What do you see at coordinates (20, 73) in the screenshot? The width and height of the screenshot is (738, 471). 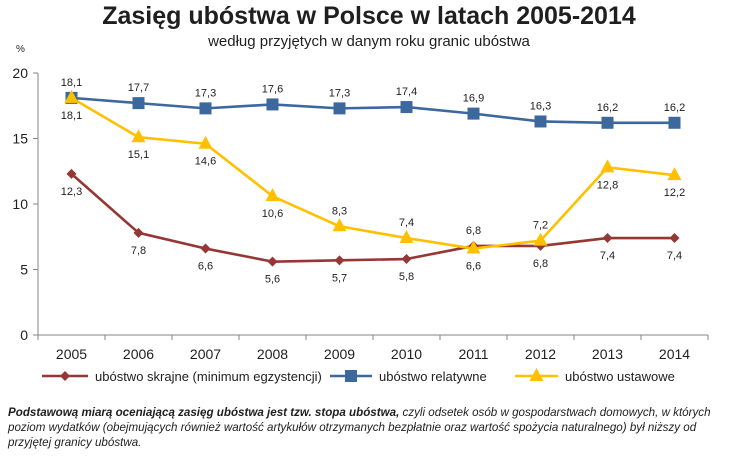 I see `y-tick-label: 20` at bounding box center [20, 73].